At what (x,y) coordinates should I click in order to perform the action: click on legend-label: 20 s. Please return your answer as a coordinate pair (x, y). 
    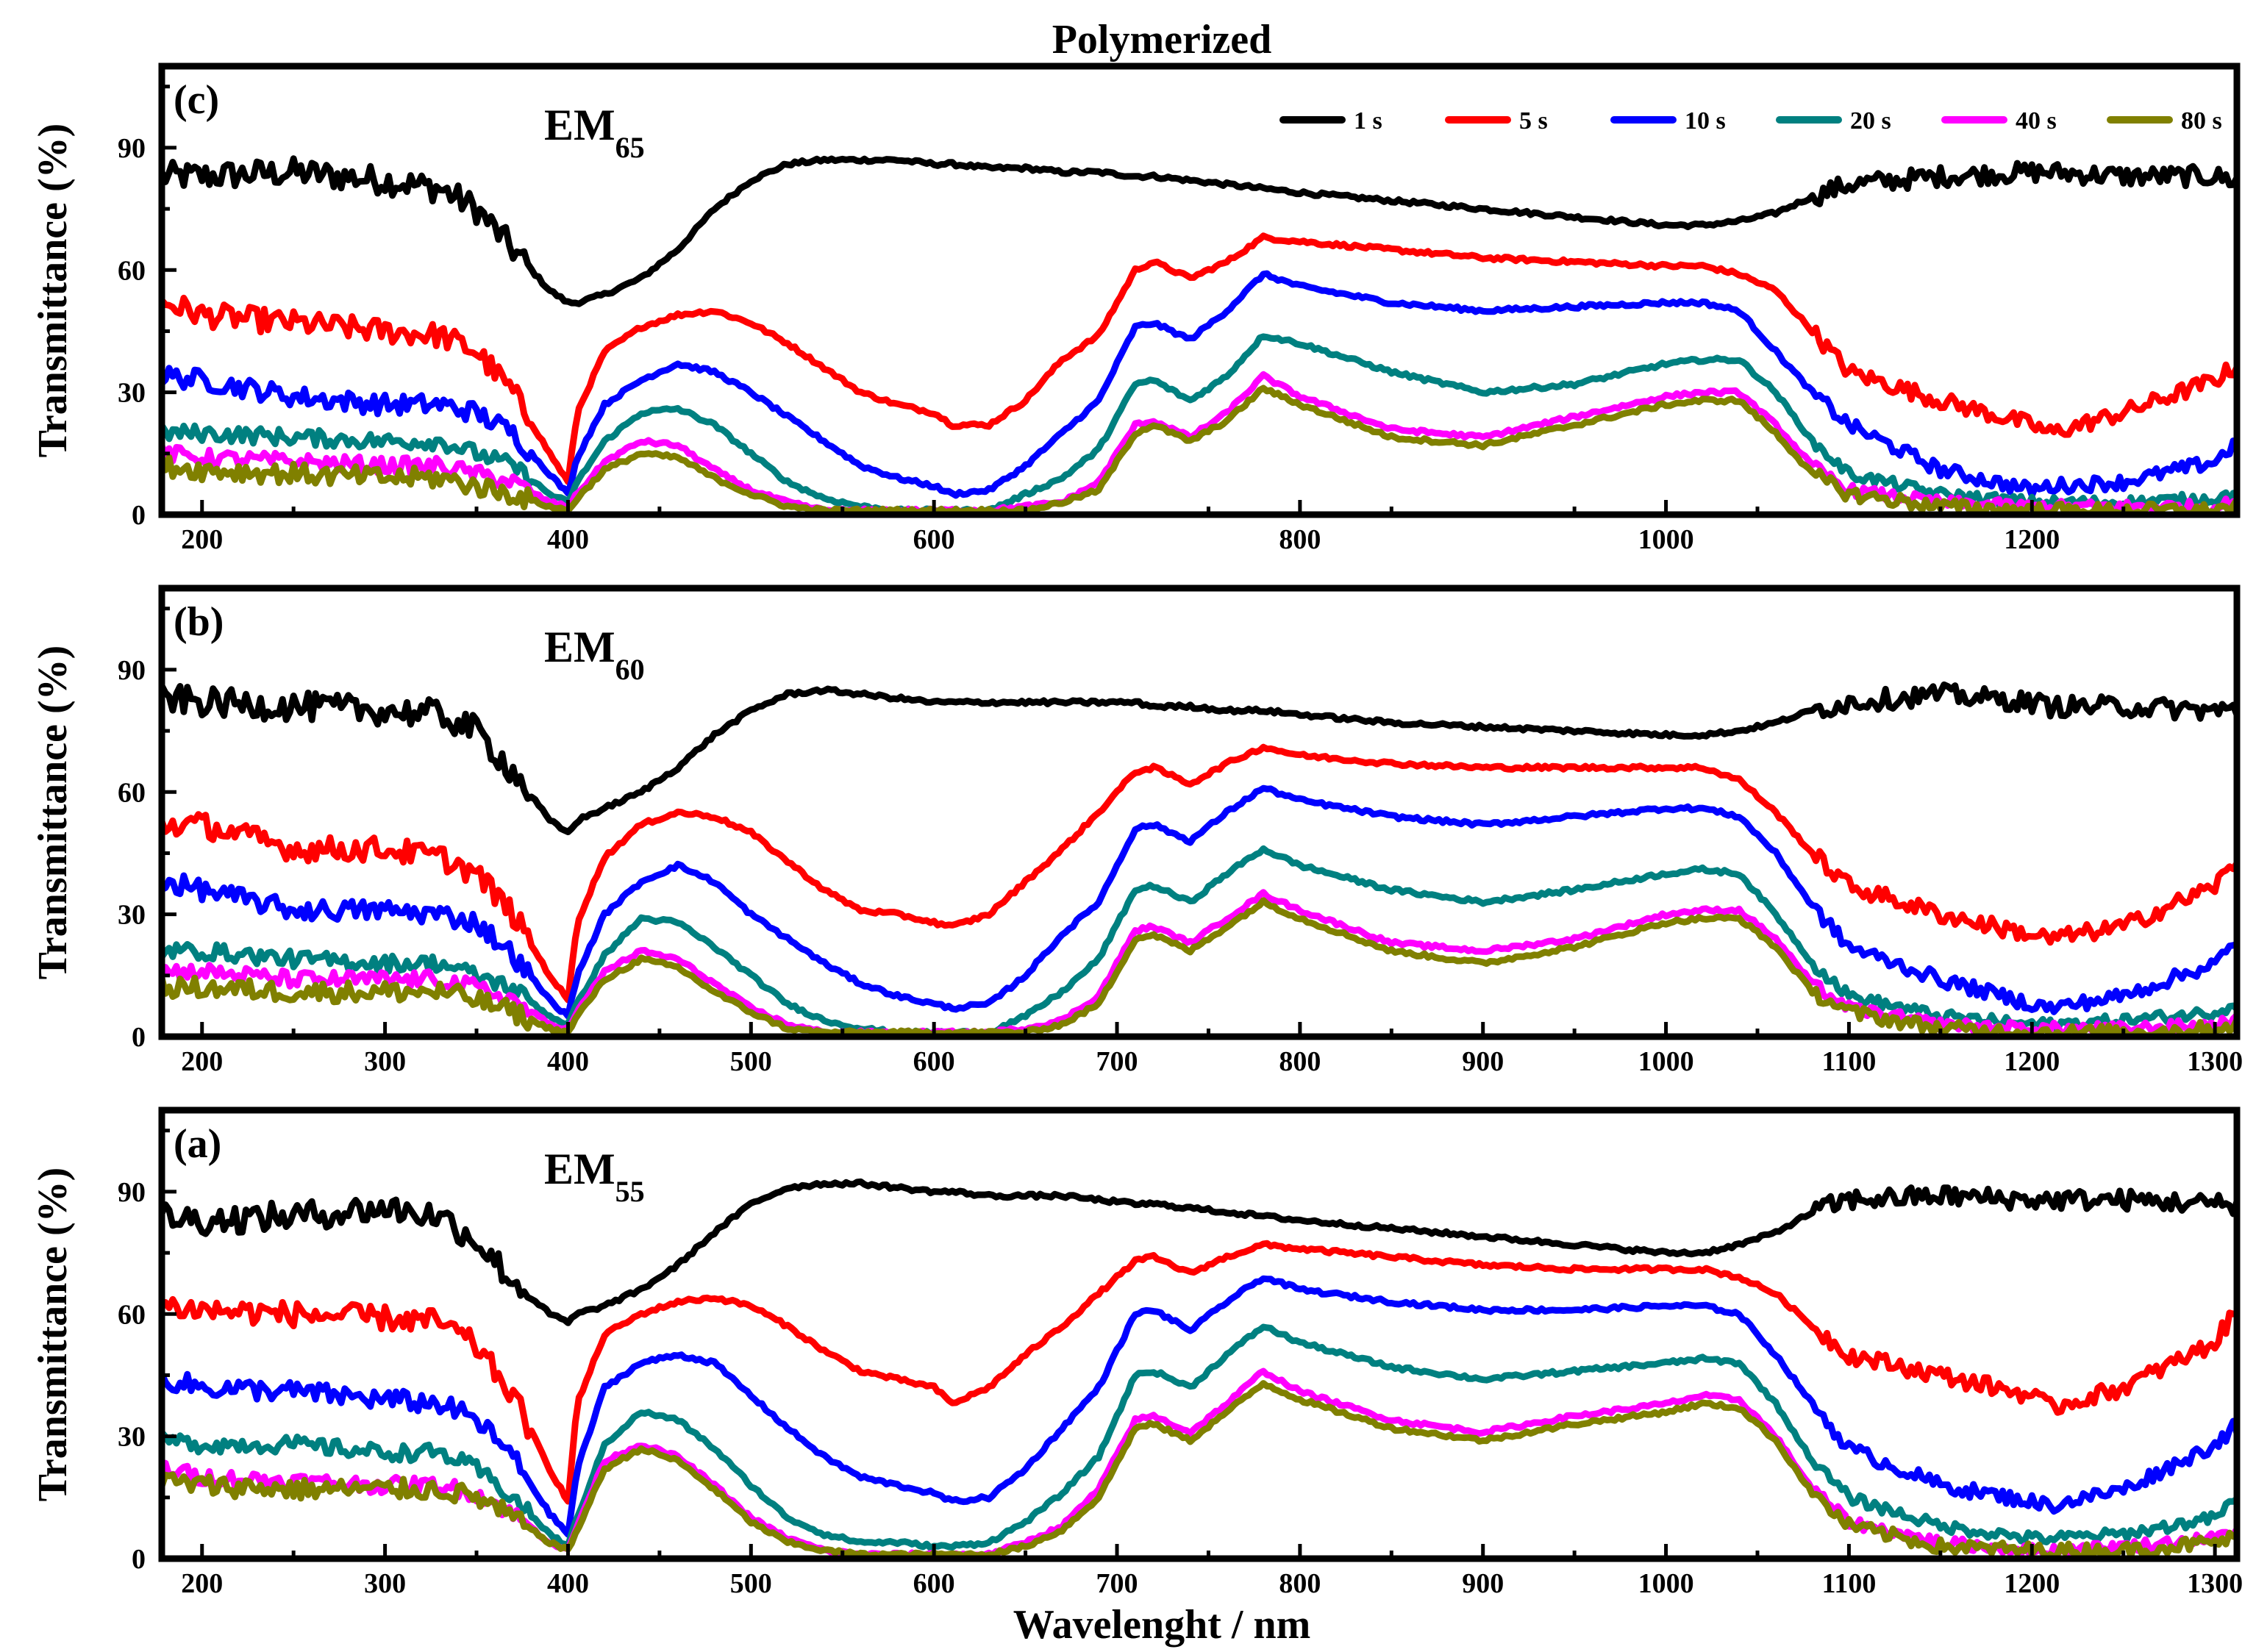
    Looking at the image, I should click on (1871, 121).